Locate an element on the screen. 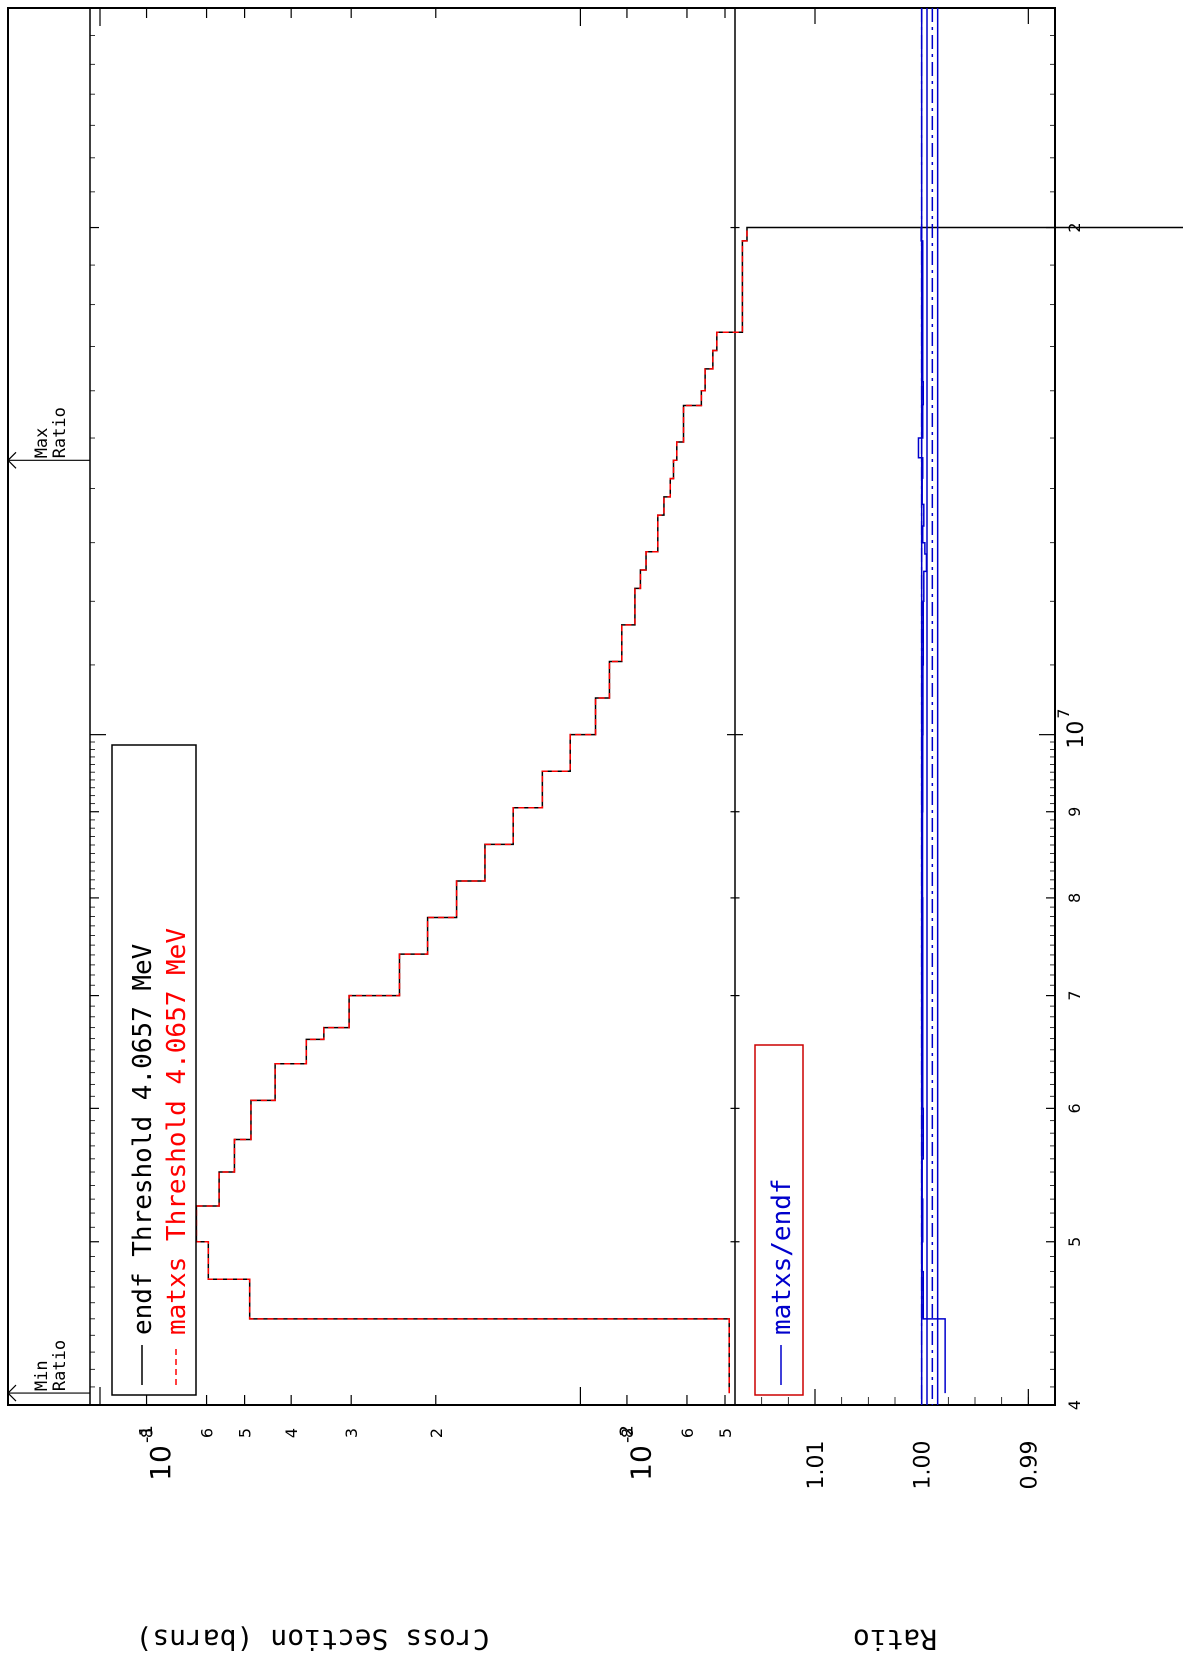 Image resolution: width=1183 pixels, height=1668 pixels. cs-tick-label: 3 is located at coordinates (351, 1433).